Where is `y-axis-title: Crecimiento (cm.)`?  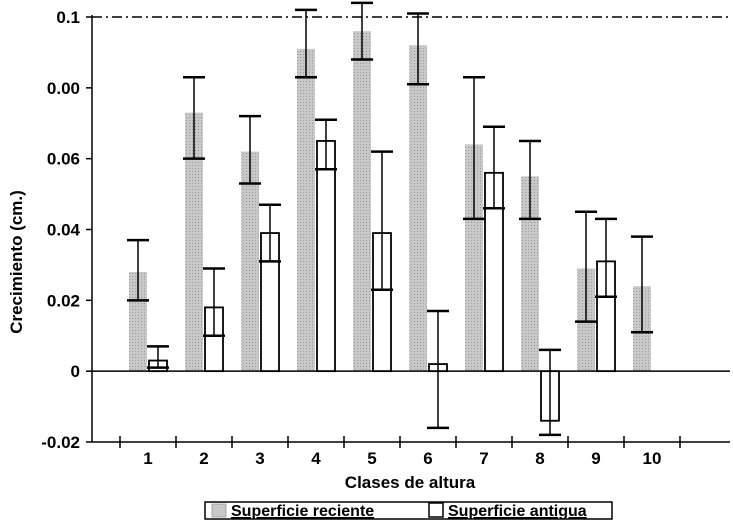 y-axis-title: Crecimiento (cm.) is located at coordinates (16, 262).